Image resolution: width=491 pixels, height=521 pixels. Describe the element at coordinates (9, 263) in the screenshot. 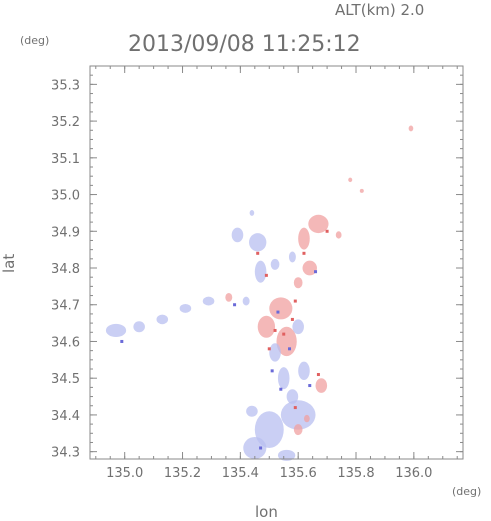

I see `y-axis-label: lat` at that location.